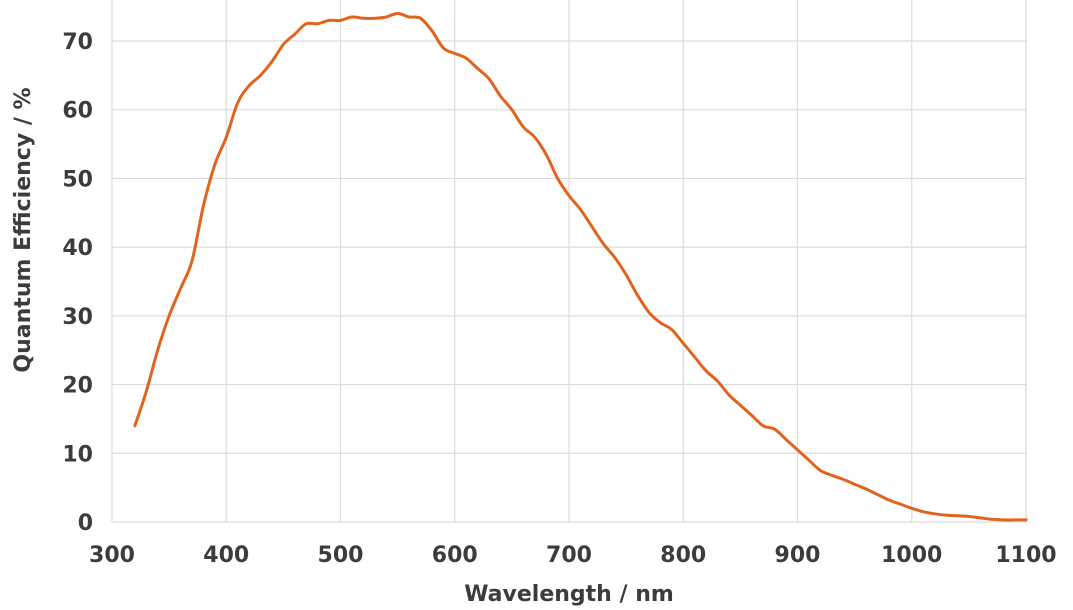 This screenshot has width=1073, height=610. Describe the element at coordinates (455, 555) in the screenshot. I see `x-tick-label: 600` at that location.